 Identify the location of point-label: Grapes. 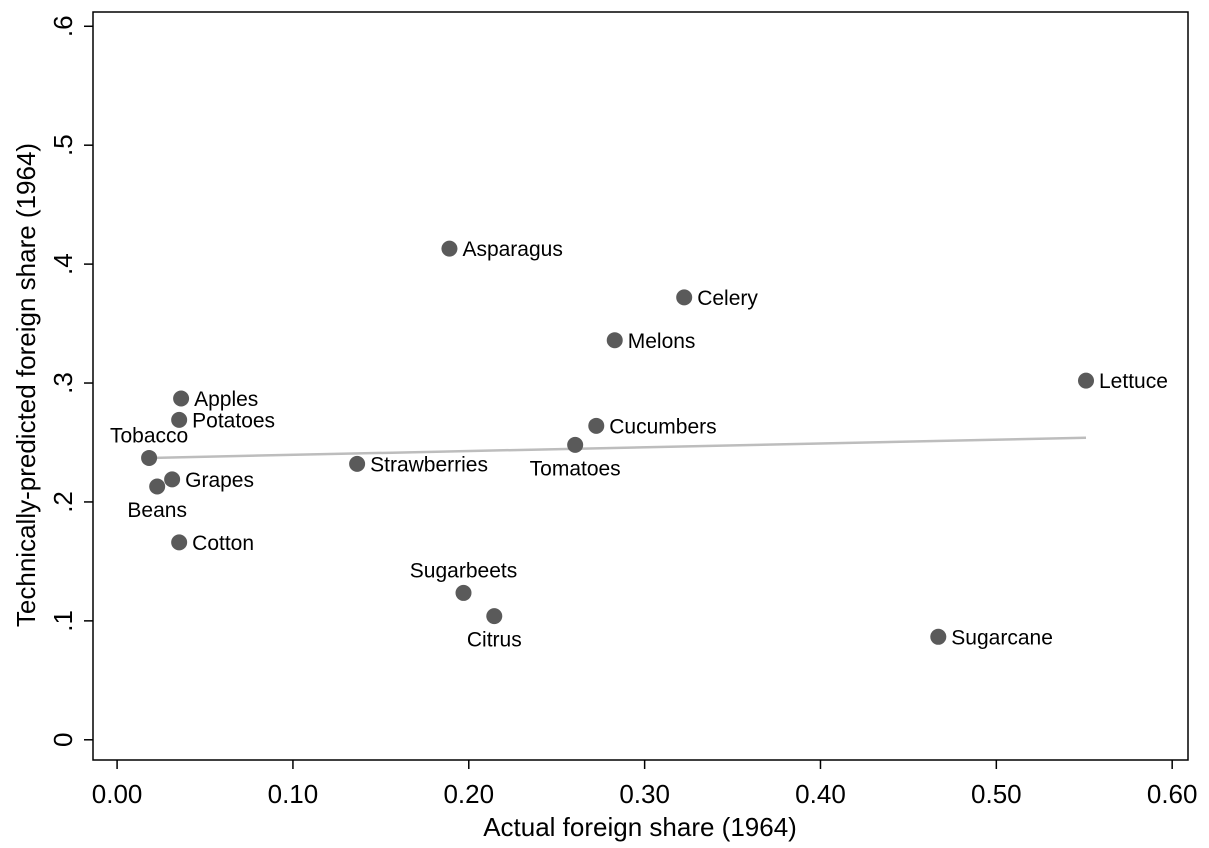
(219, 480).